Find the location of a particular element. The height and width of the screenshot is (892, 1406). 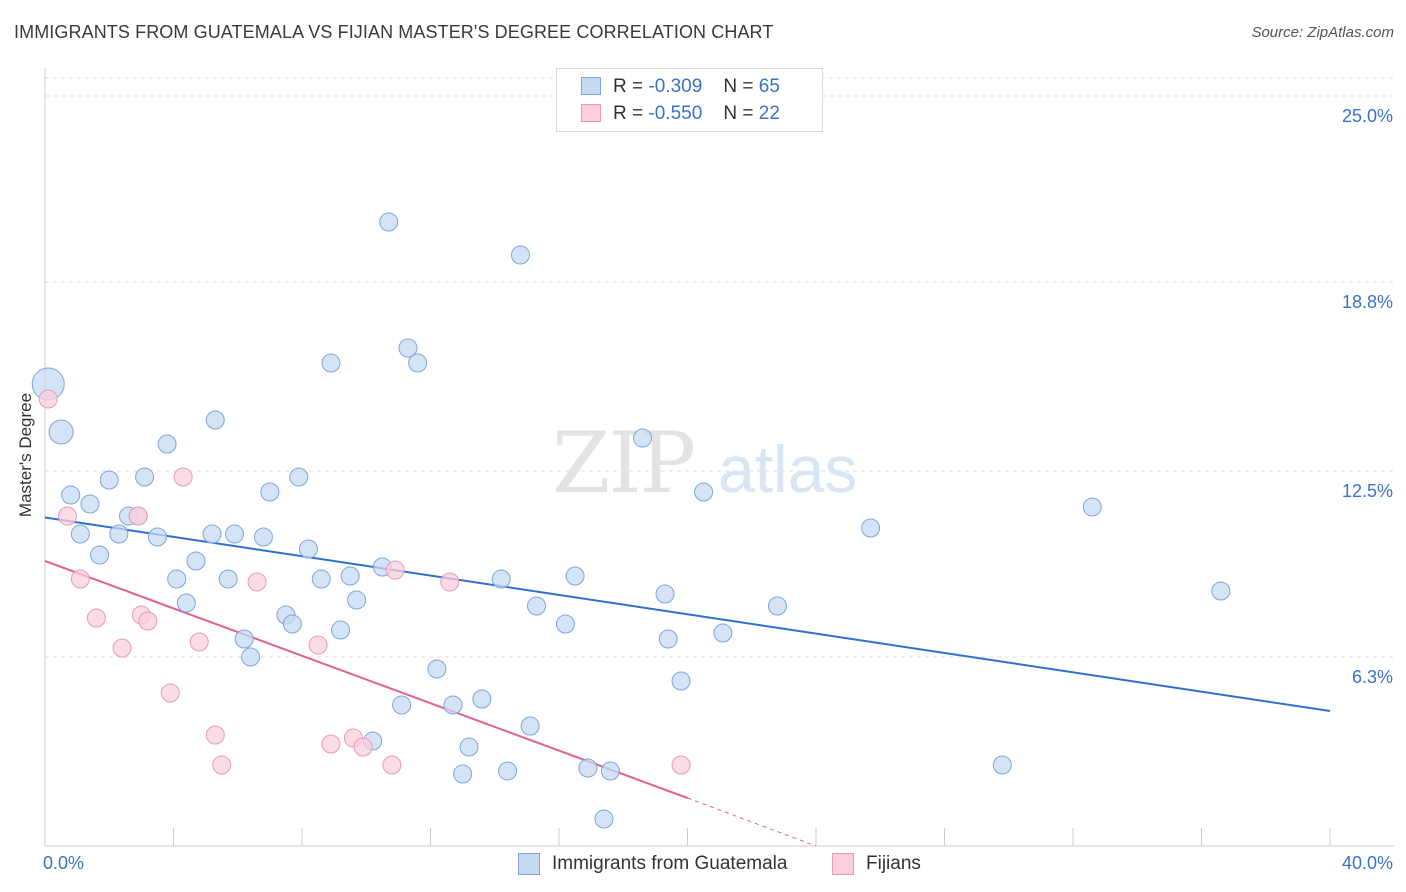

y-tick-label: 25.0% is located at coordinates (1367, 116).